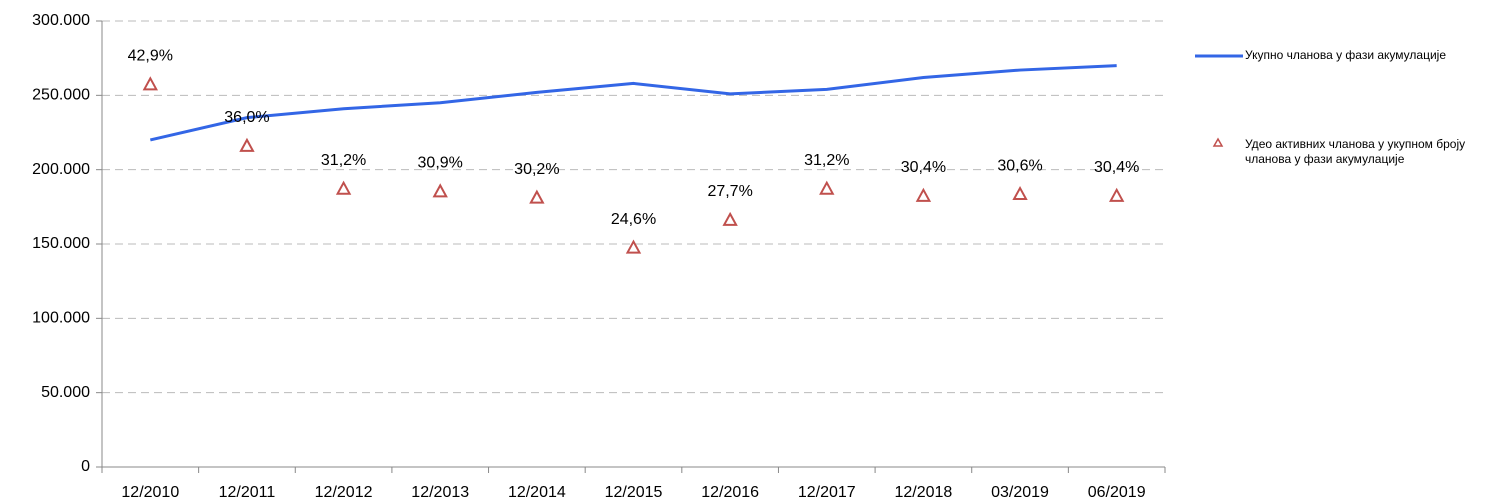 The image size is (1491, 503). I want to click on y-tick-label: 250.000, so click(61, 95).